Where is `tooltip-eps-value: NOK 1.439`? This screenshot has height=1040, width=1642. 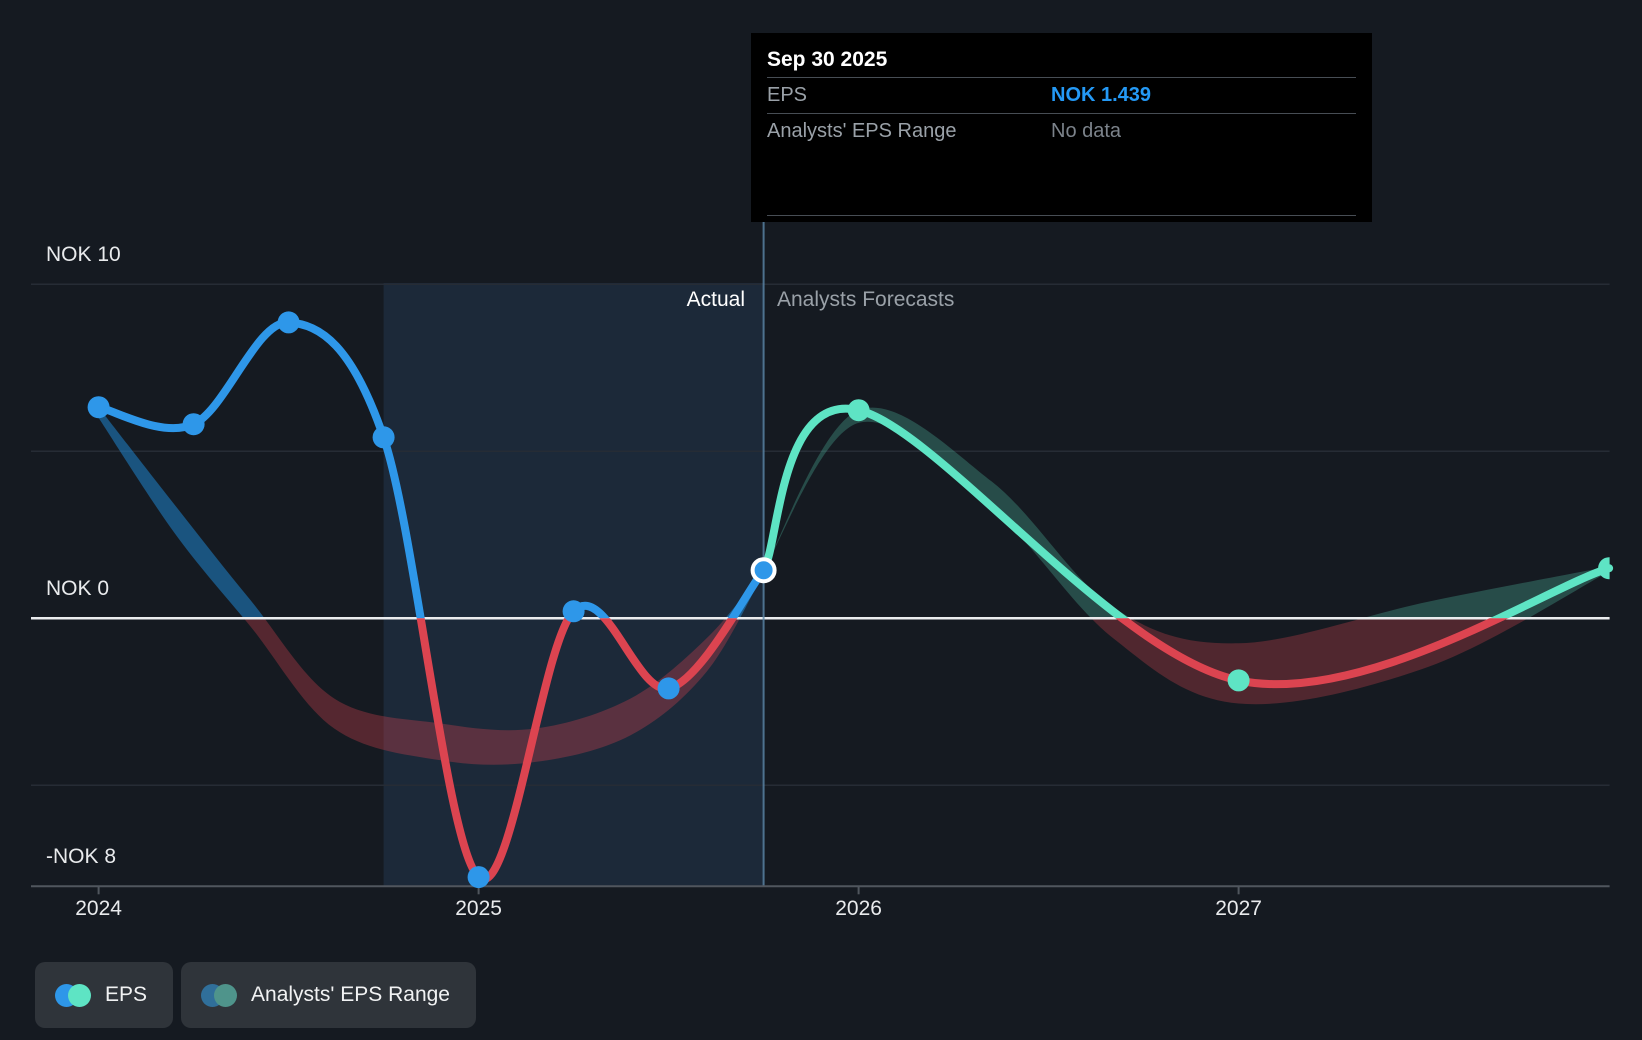 tooltip-eps-value: NOK 1.439 is located at coordinates (1101, 95).